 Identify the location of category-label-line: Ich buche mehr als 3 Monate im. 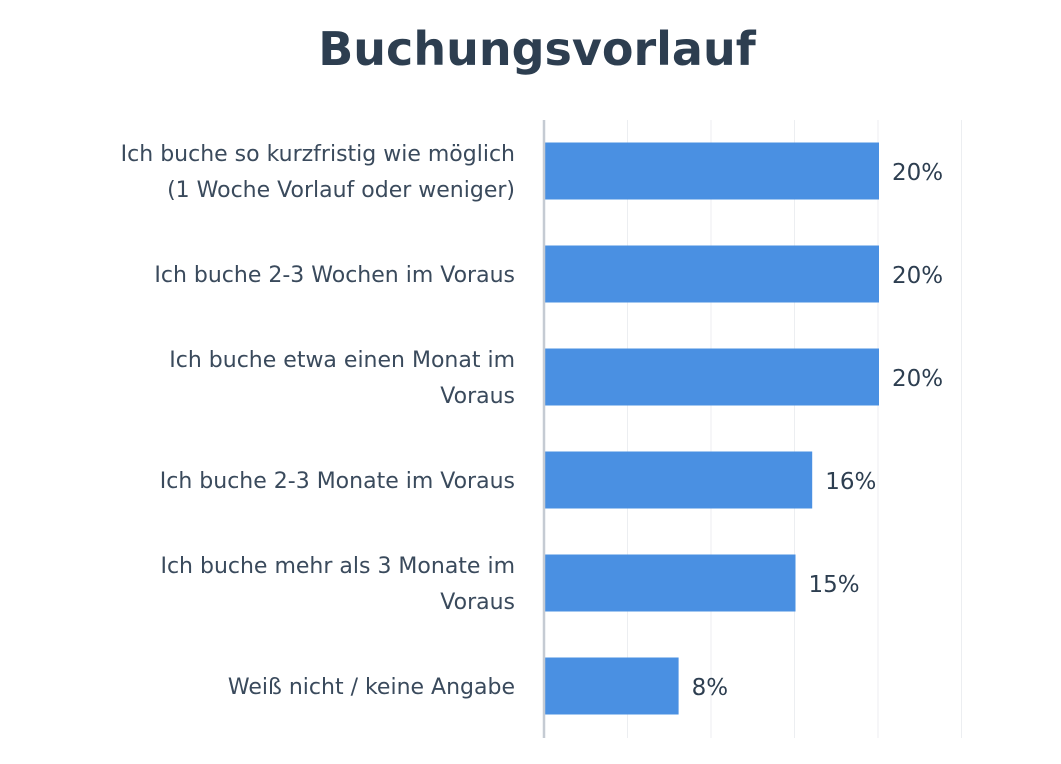
(337, 566).